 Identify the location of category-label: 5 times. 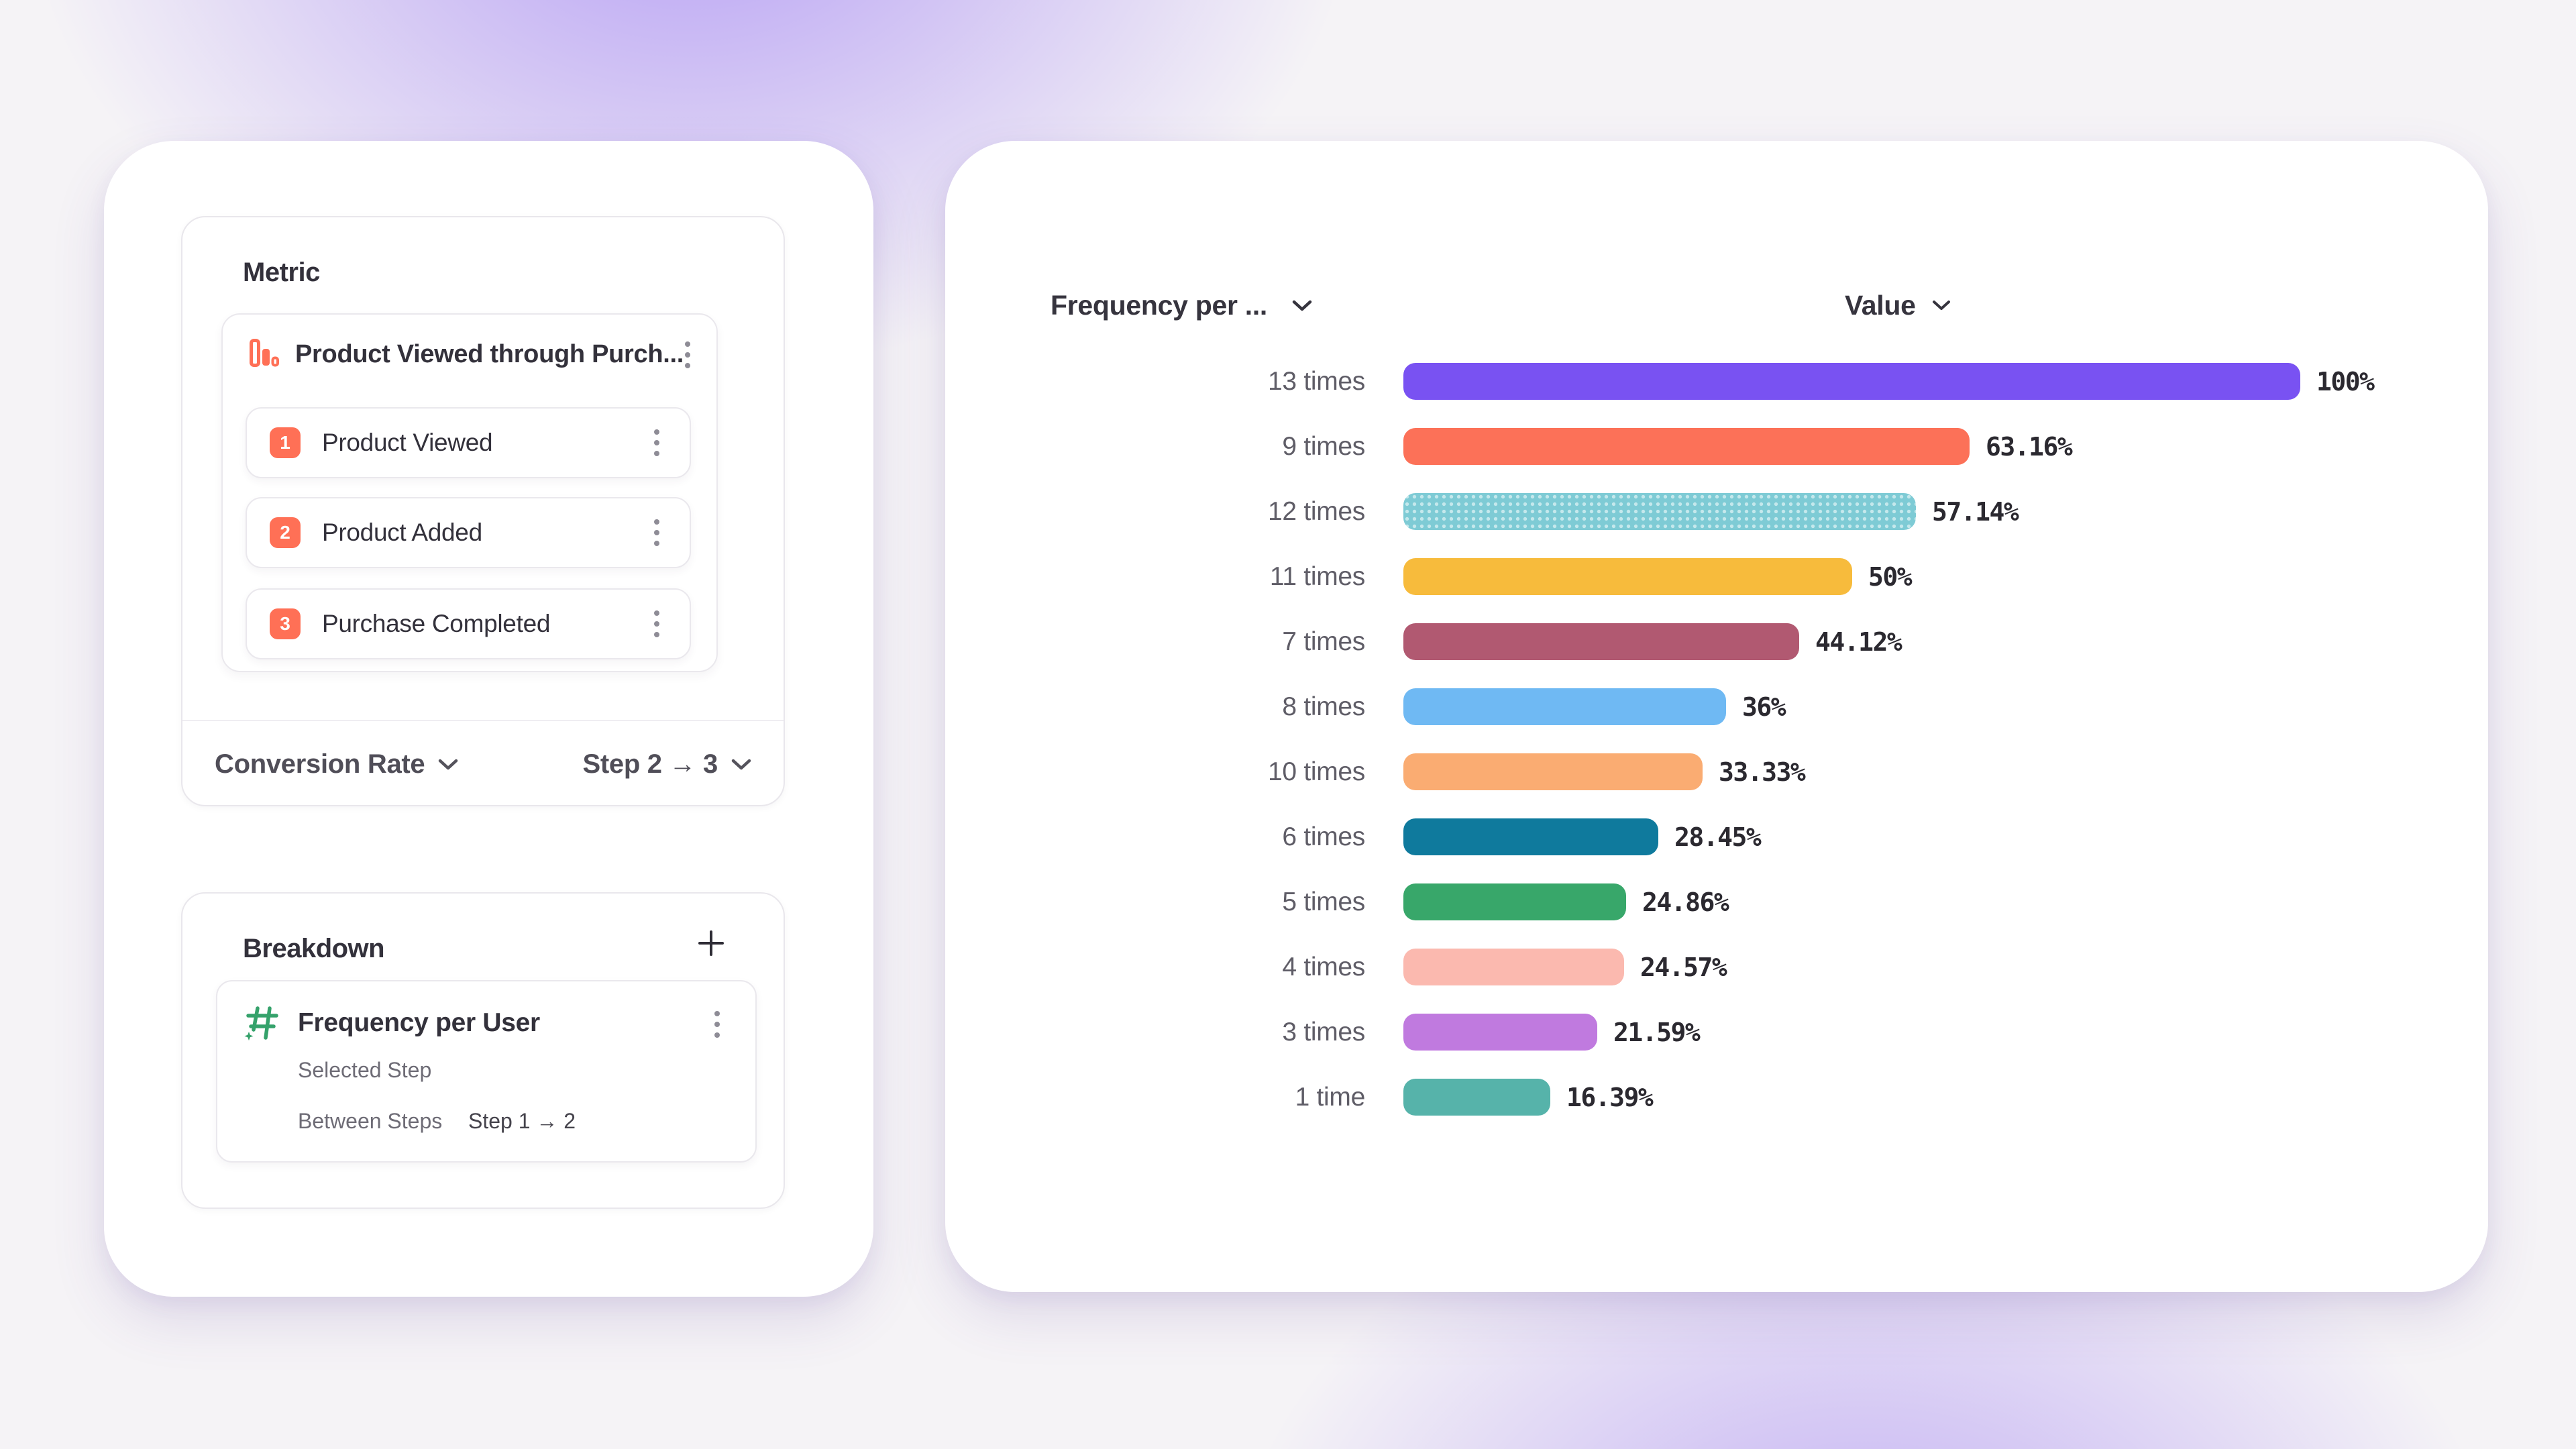
(1323, 901).